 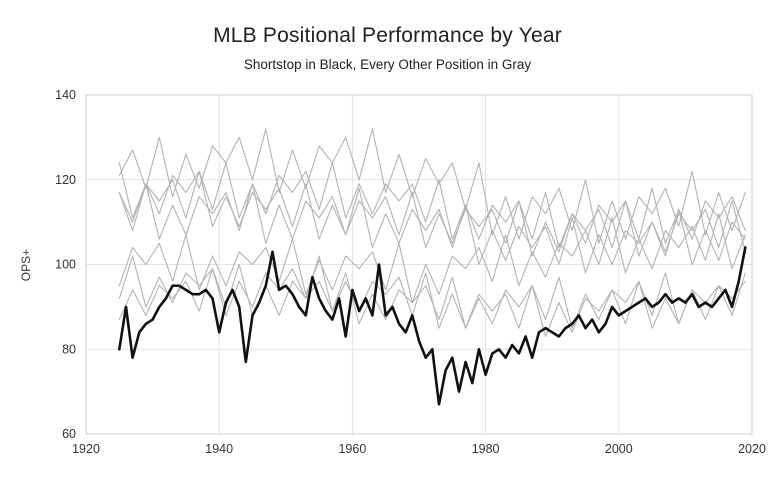 I want to click on y-tick-label: 140, so click(x=65, y=95).